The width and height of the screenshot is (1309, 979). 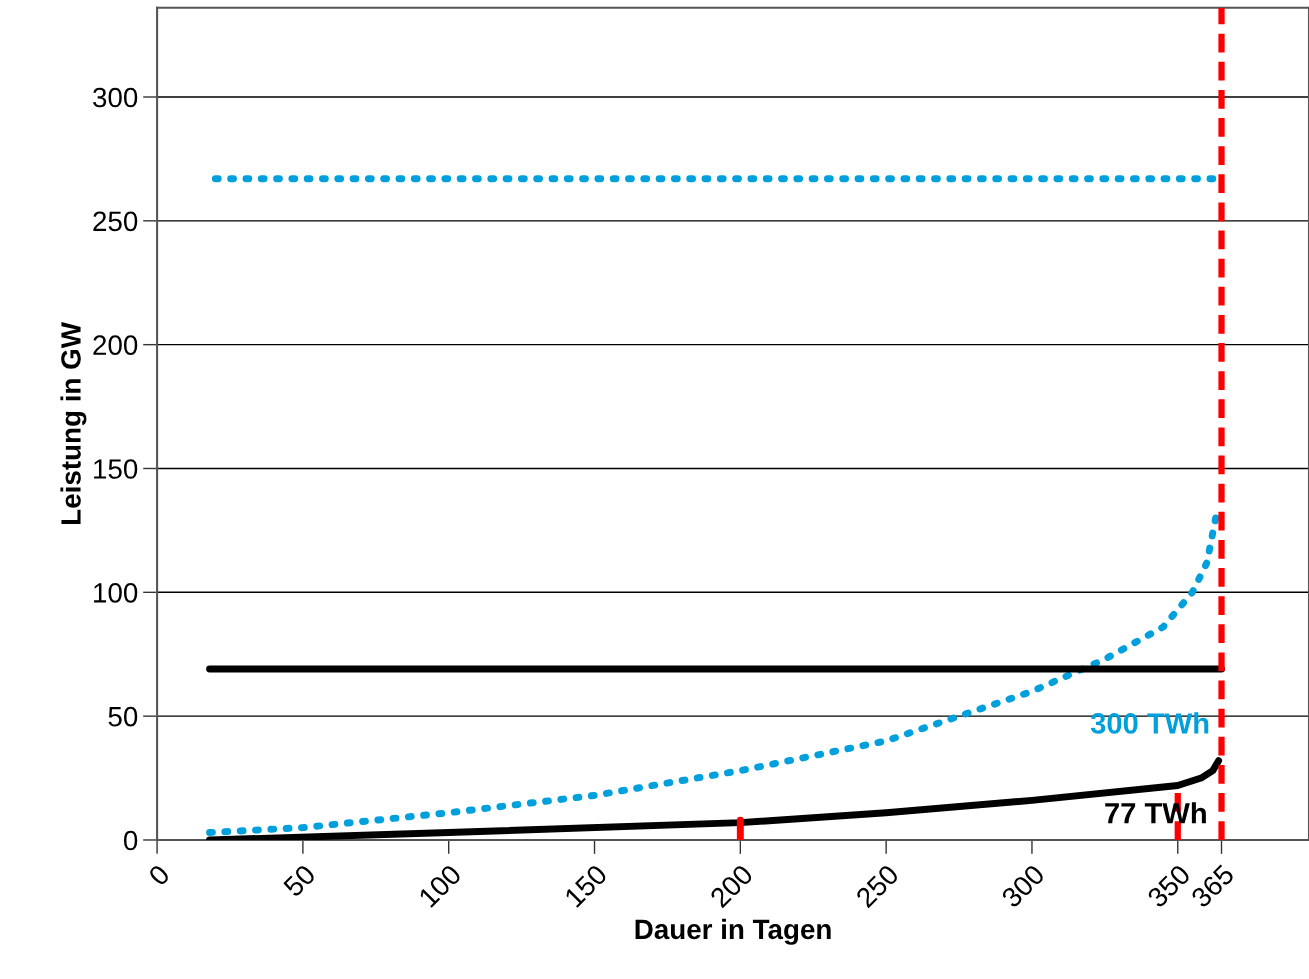 I want to click on x-tick-label: 50, so click(x=299, y=880).